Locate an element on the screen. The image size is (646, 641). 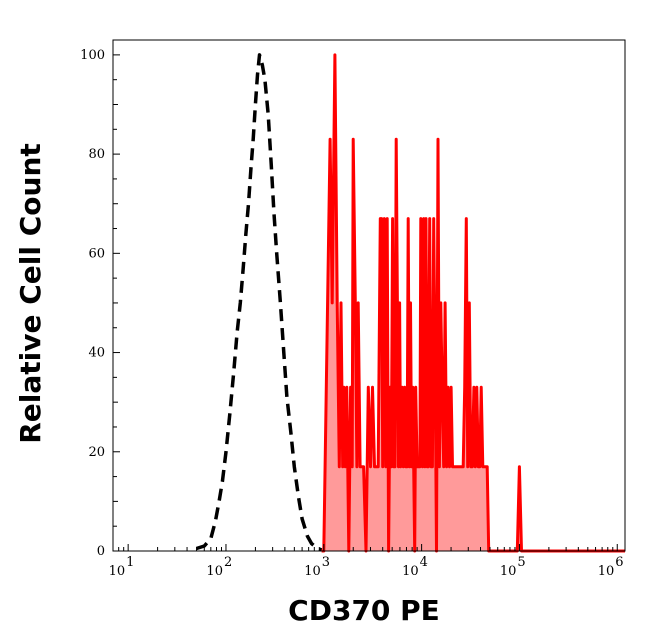
x-tick-exponent: 5 is located at coordinates (521, 562).